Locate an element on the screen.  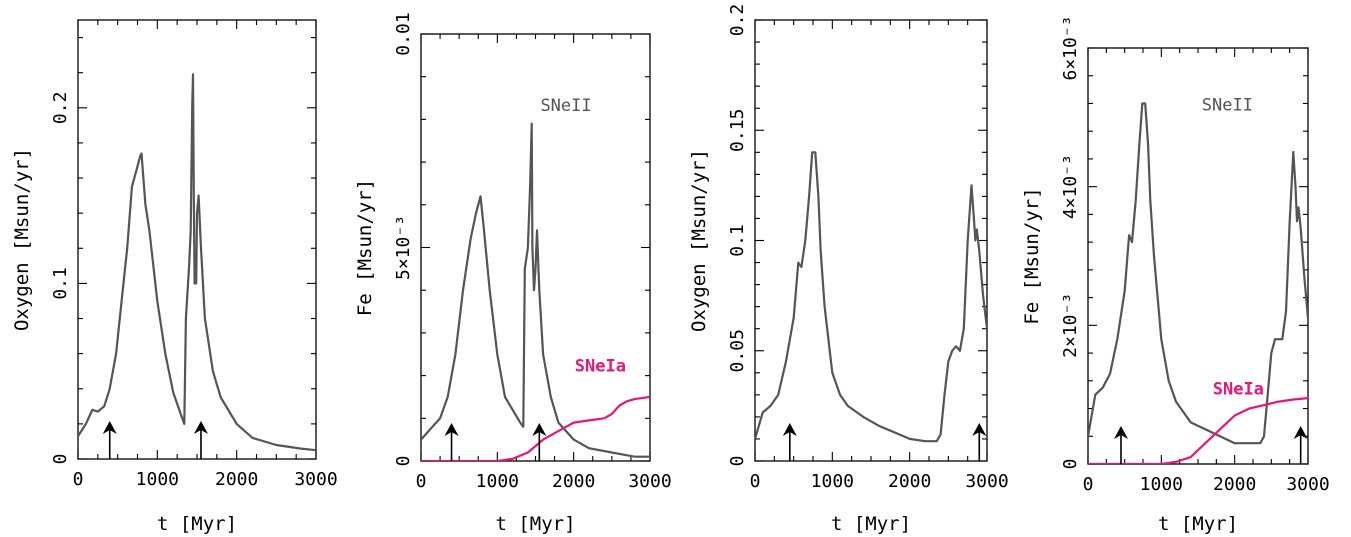
y-tick-label: 5×10⁻³ is located at coordinates (403, 247).